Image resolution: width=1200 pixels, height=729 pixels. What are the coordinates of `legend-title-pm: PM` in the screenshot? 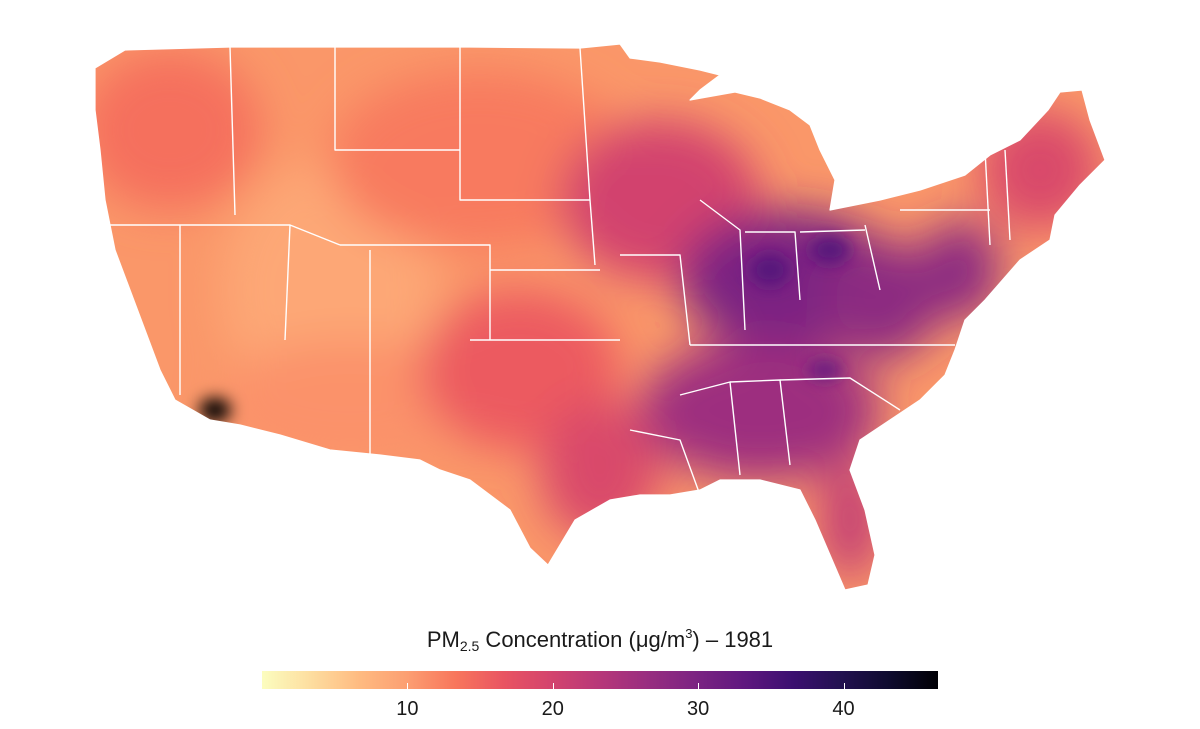 It's located at (443, 639).